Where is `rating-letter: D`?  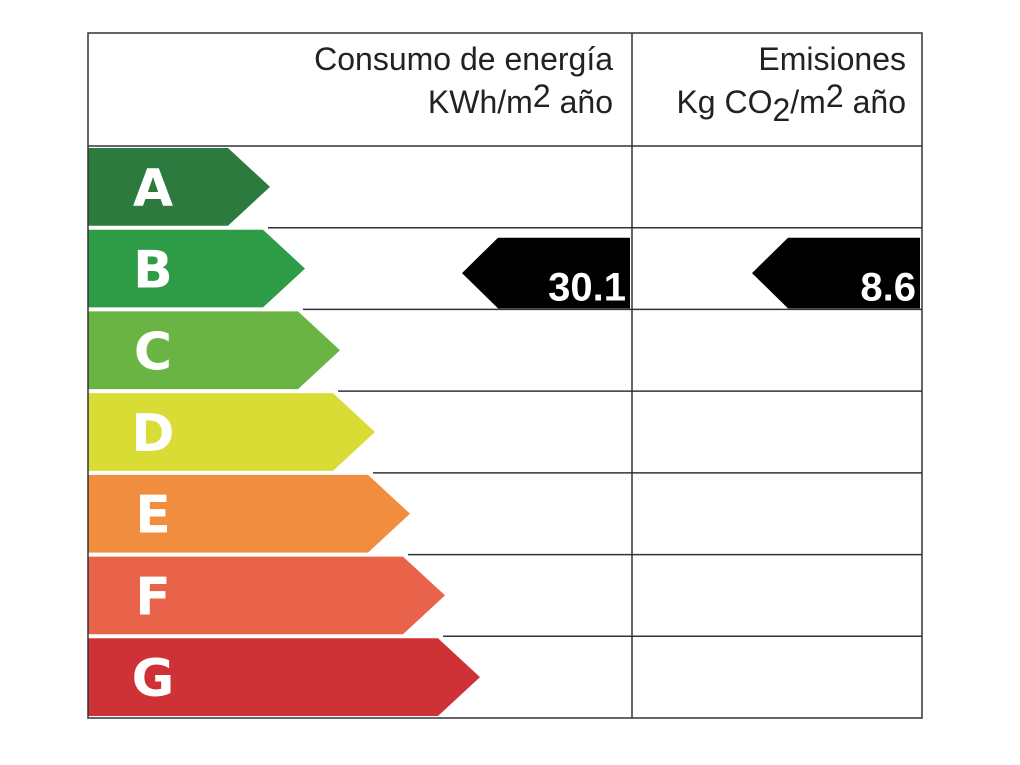 rating-letter: D is located at coordinates (152, 434).